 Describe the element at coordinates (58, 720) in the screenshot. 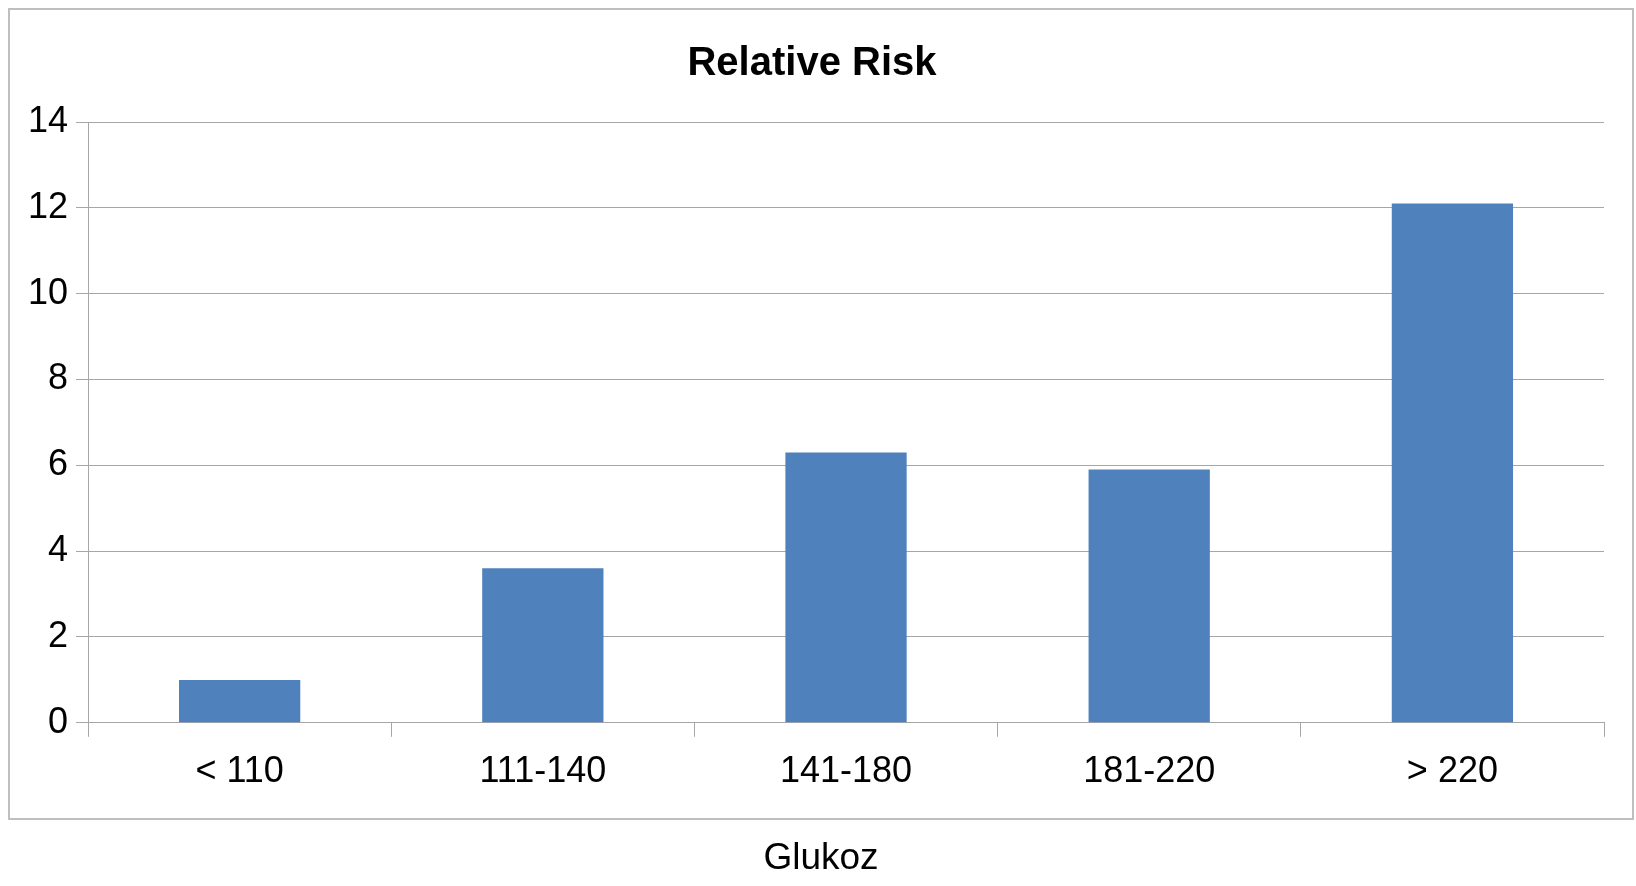

I see `y-tick-label: 0` at that location.